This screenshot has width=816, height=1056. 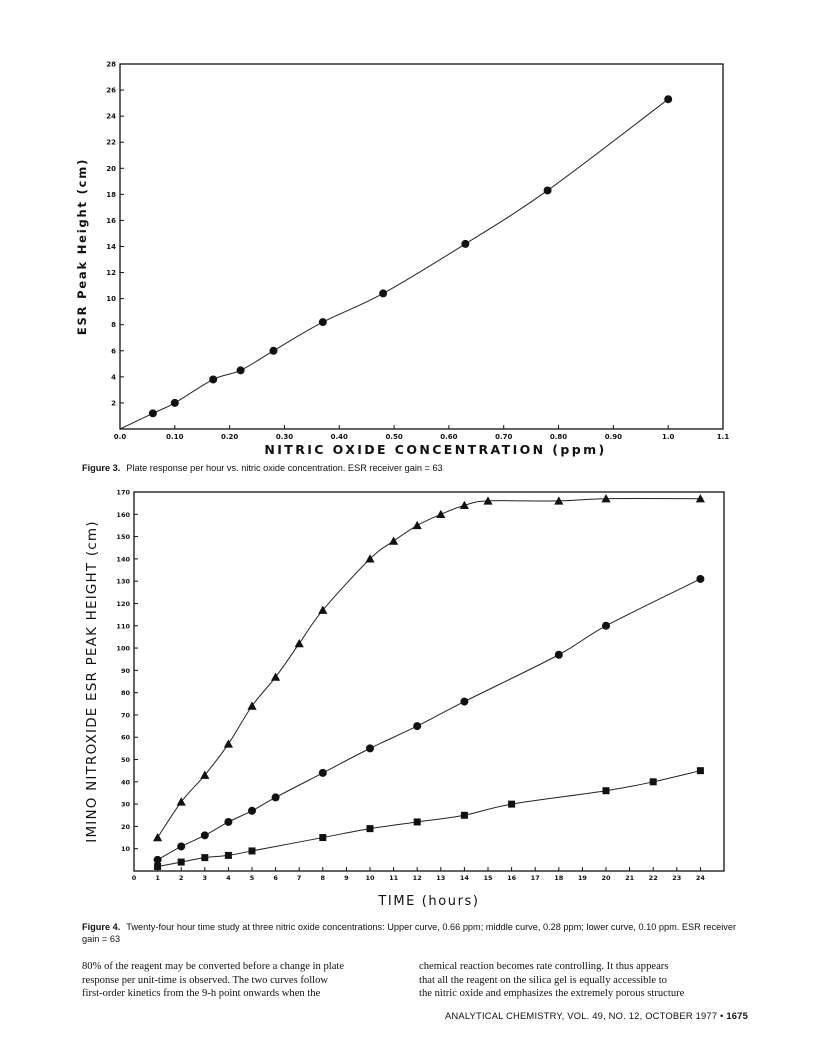 What do you see at coordinates (101, 927) in the screenshot?
I see `figure-4-caption-label: Figure 4.` at bounding box center [101, 927].